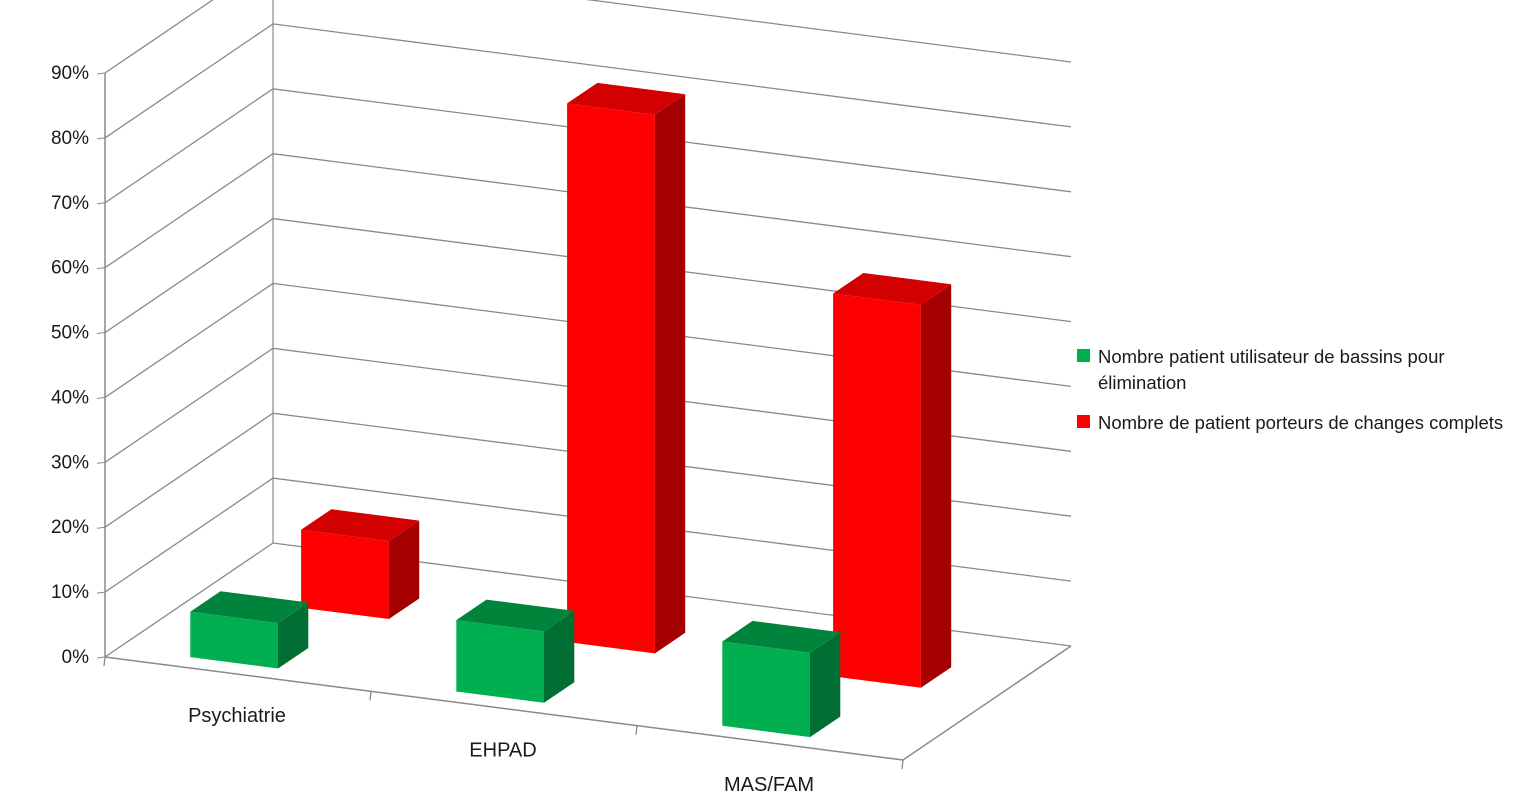 This screenshot has width=1531, height=801. I want to click on y-tick-label: 10%, so click(70, 592).